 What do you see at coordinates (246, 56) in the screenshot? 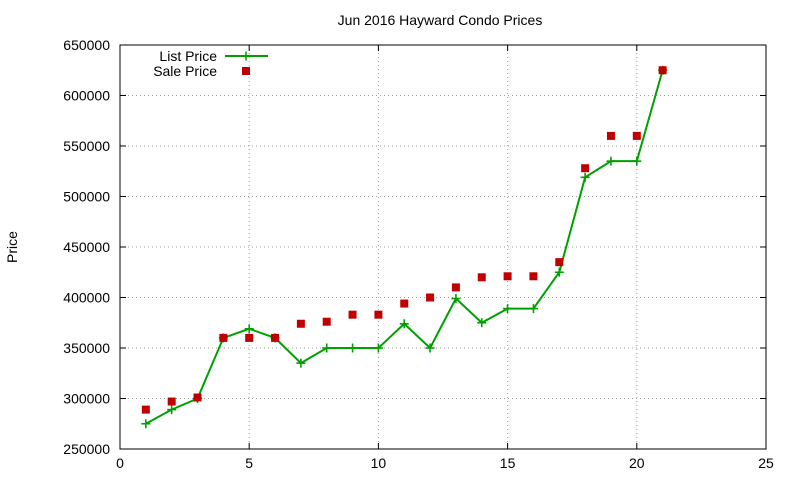
I see `legend-plus-marker` at bounding box center [246, 56].